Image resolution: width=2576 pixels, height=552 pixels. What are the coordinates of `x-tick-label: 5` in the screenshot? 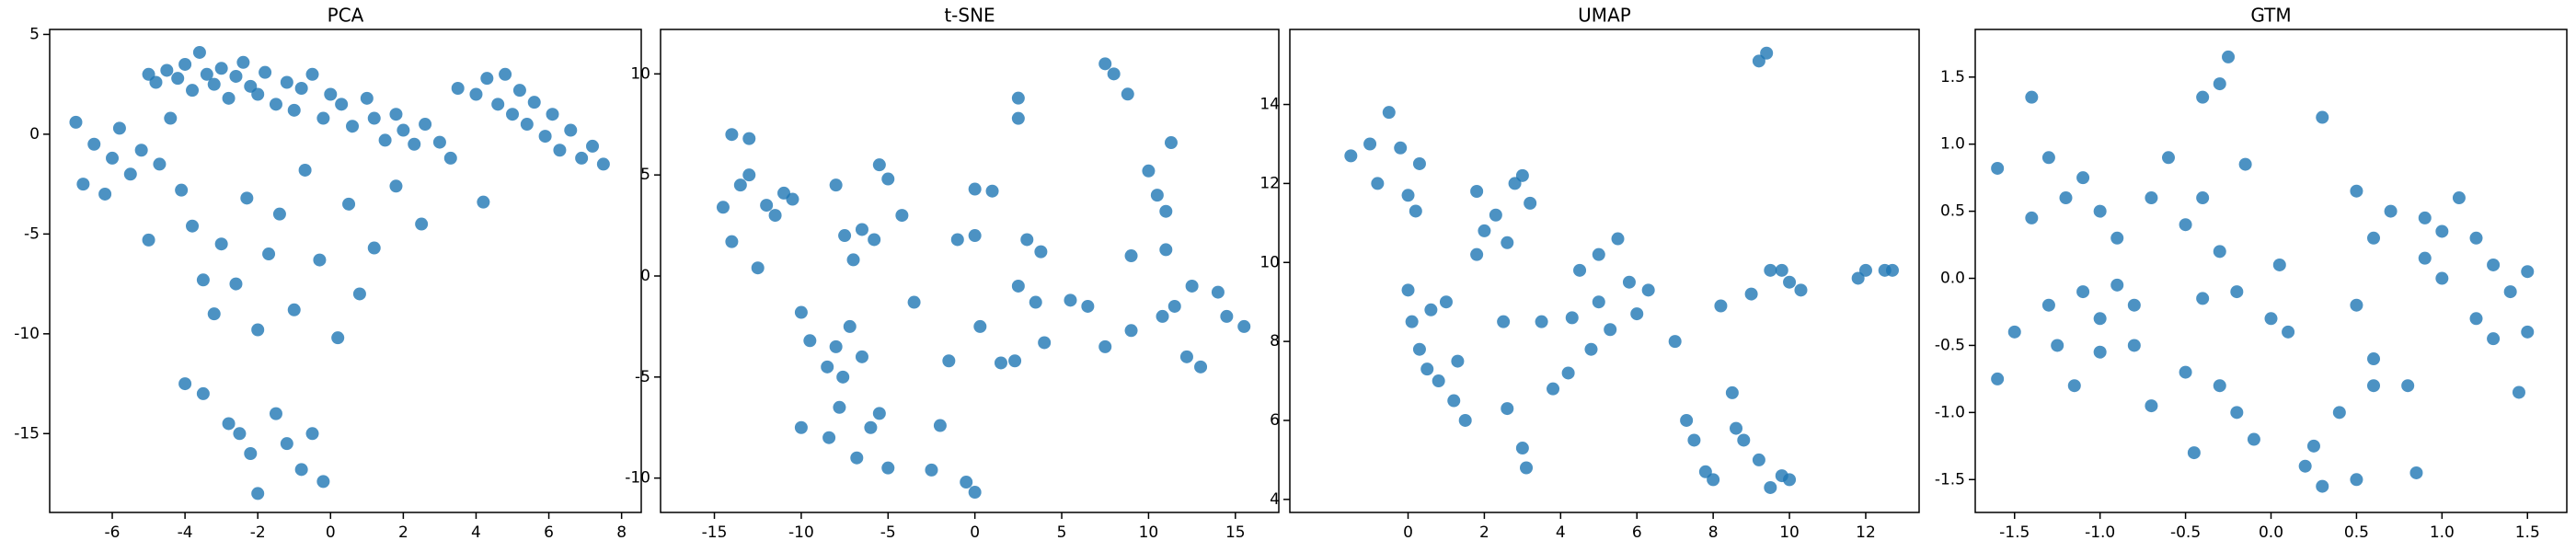 It's located at (1062, 532).